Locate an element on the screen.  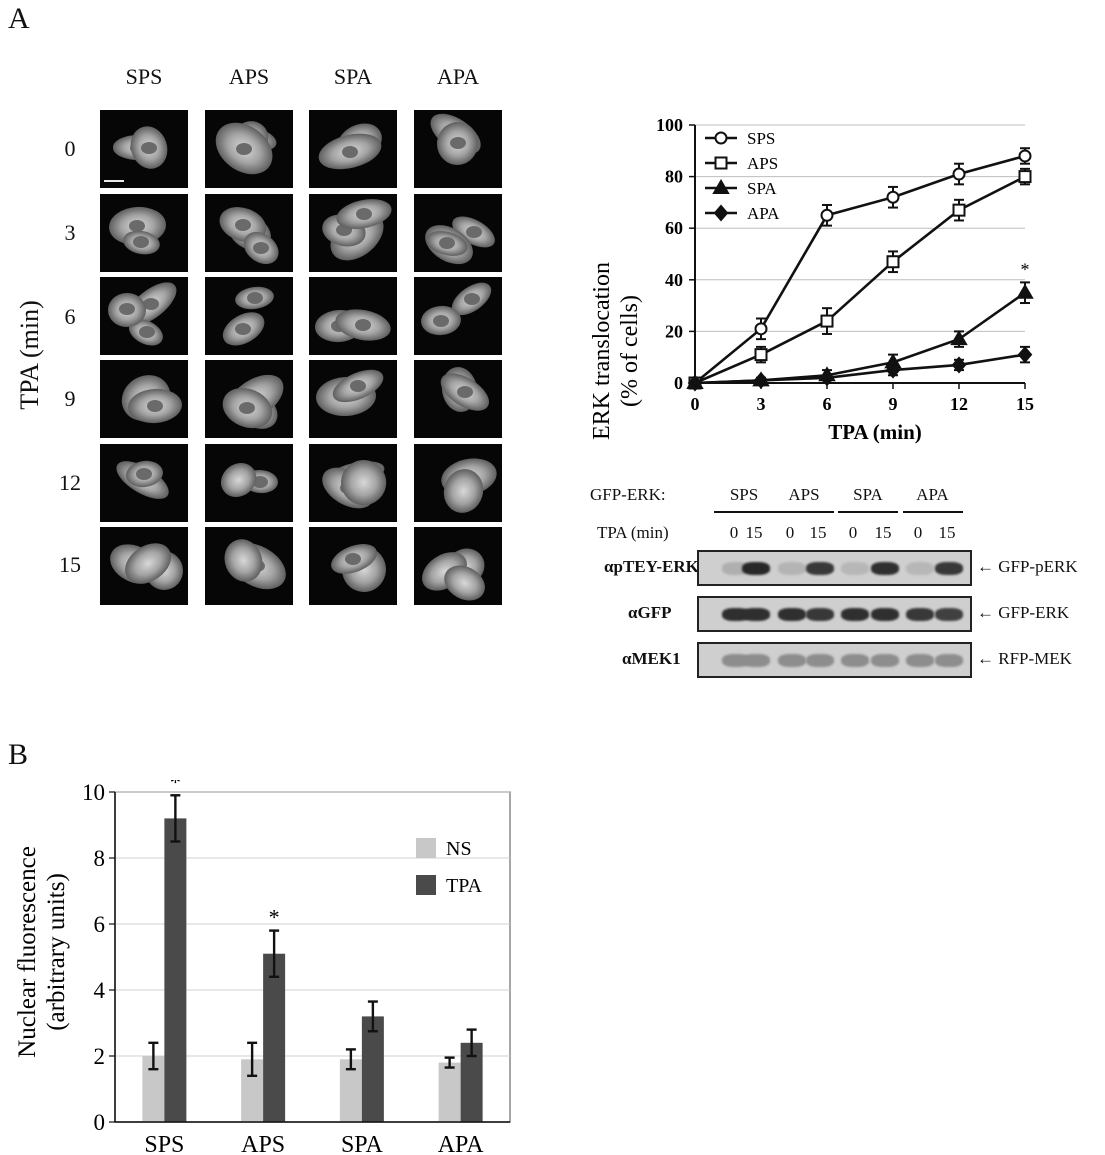
blot-antibody-label: αGFP is located at coordinates (650, 612).